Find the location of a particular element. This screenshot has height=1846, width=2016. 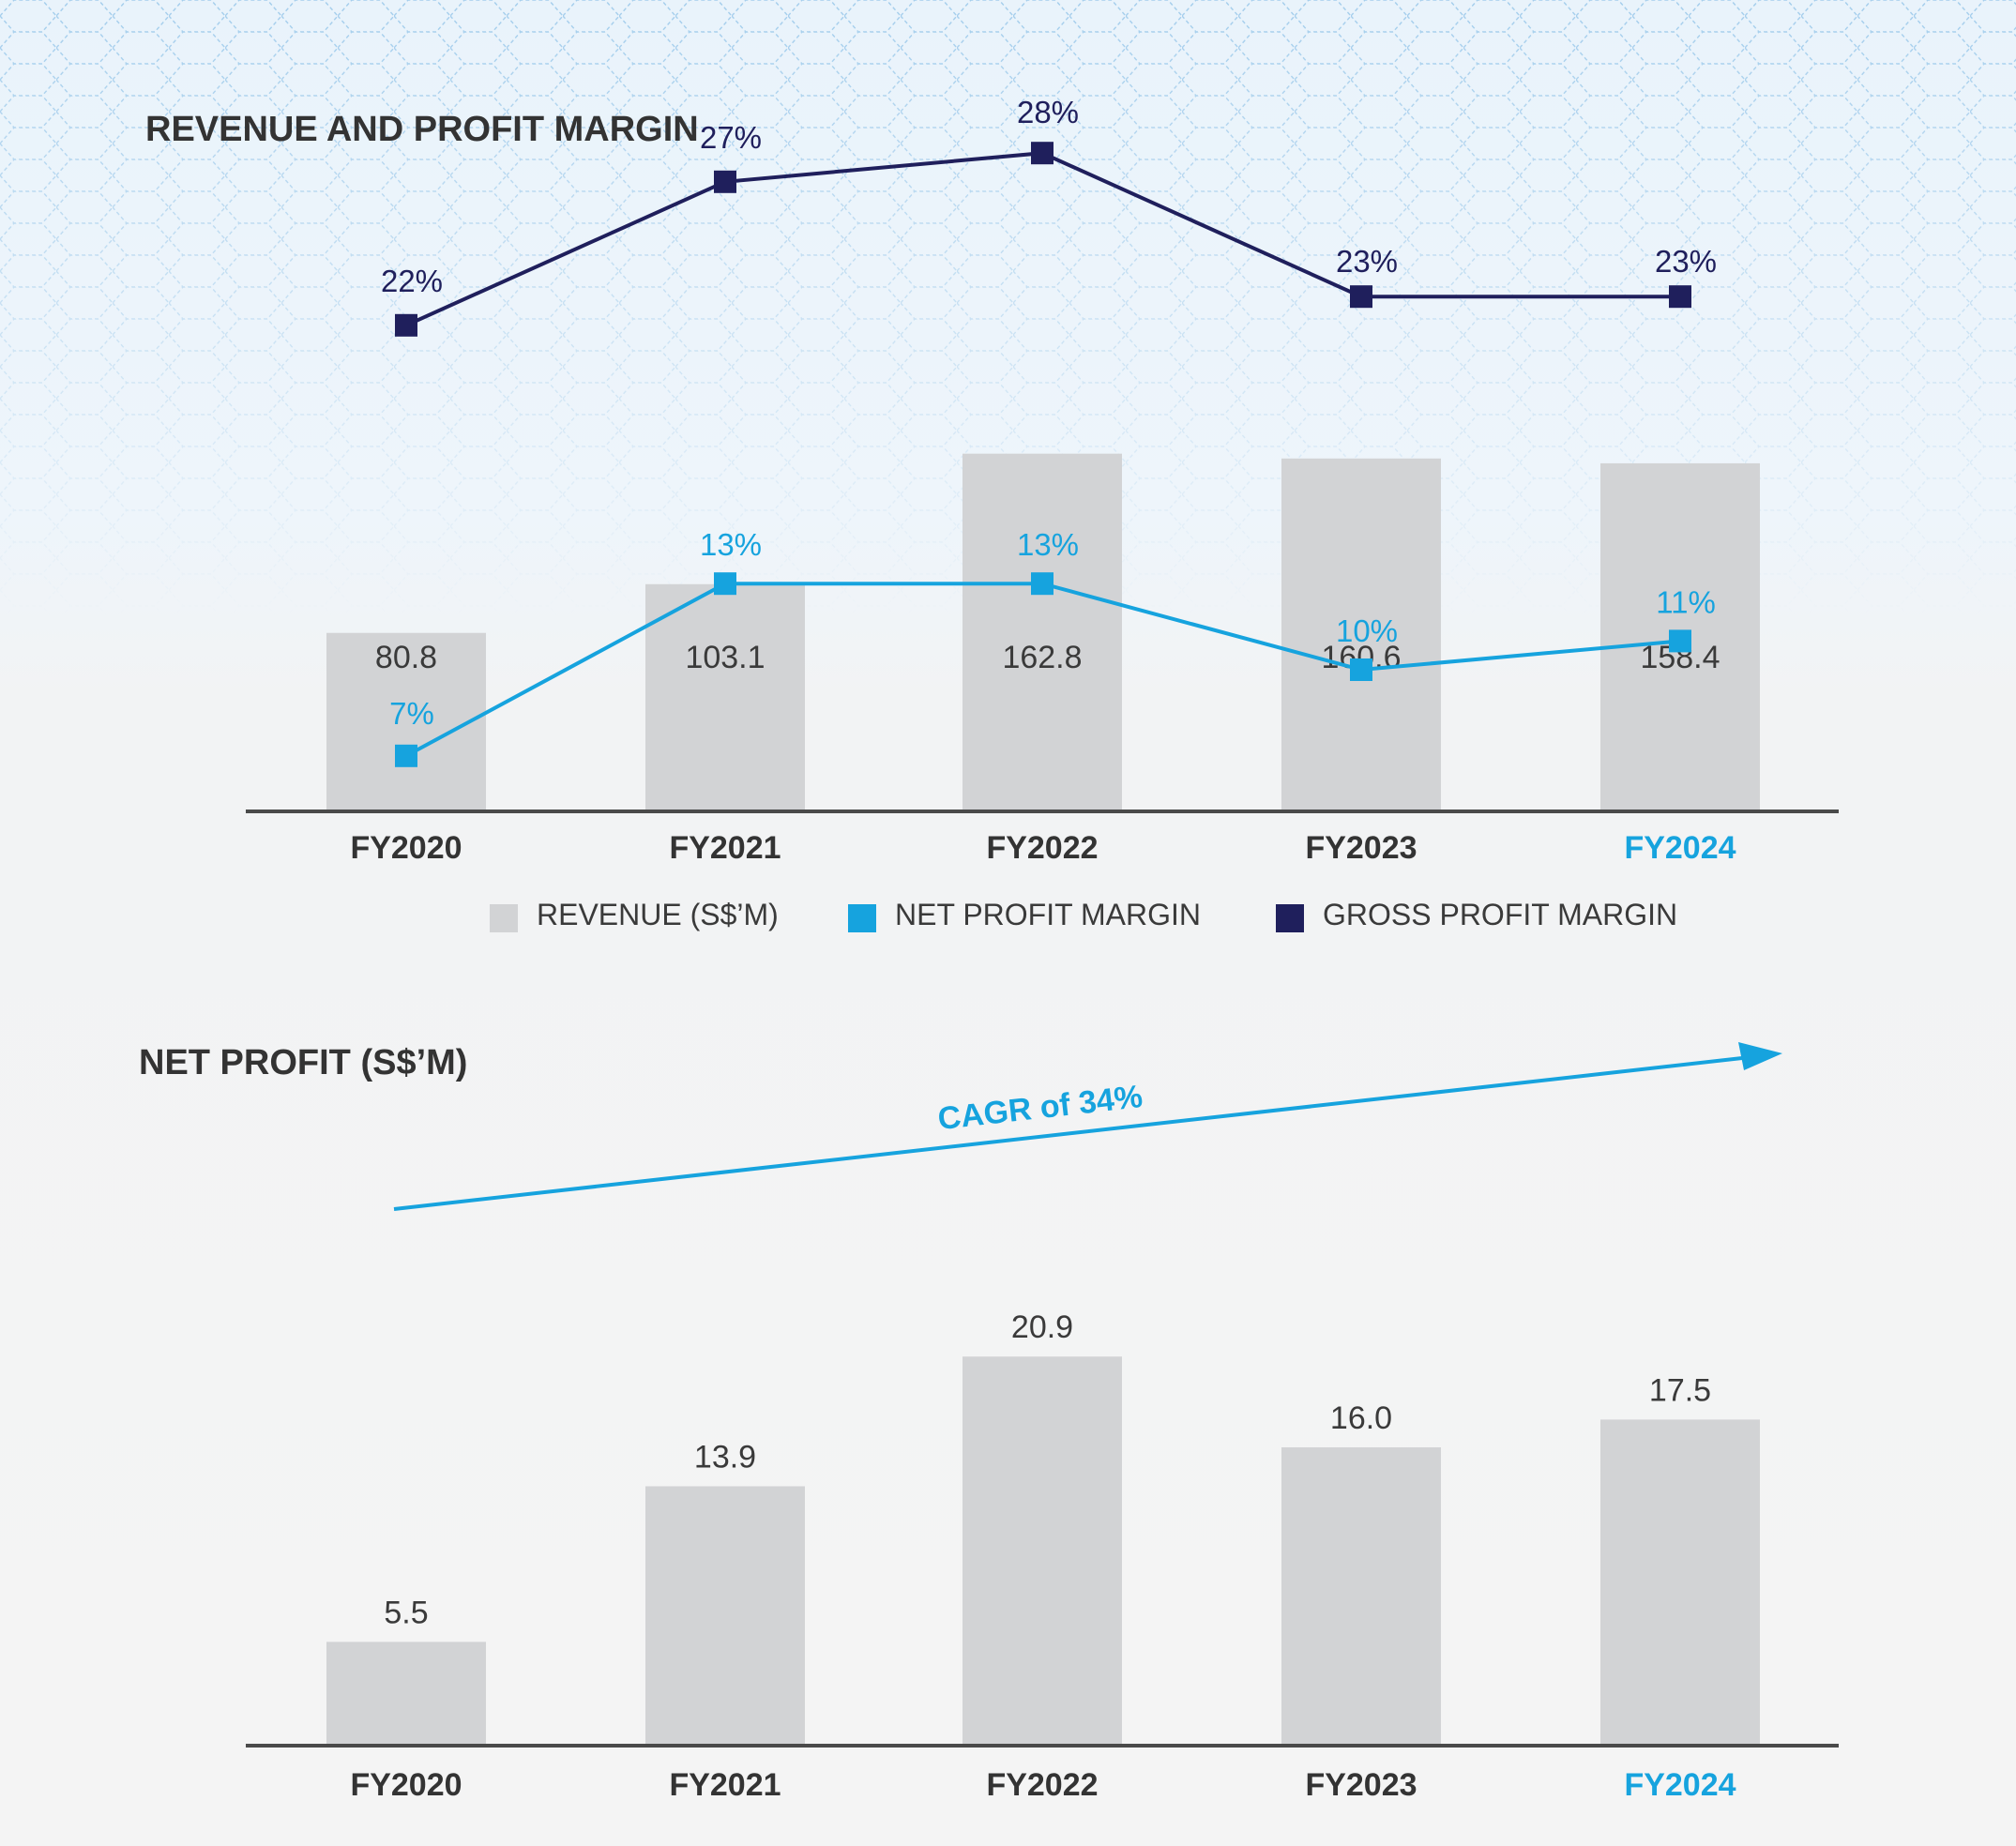

chart2-title: NET PROFIT (S$’M) is located at coordinates (303, 1062).